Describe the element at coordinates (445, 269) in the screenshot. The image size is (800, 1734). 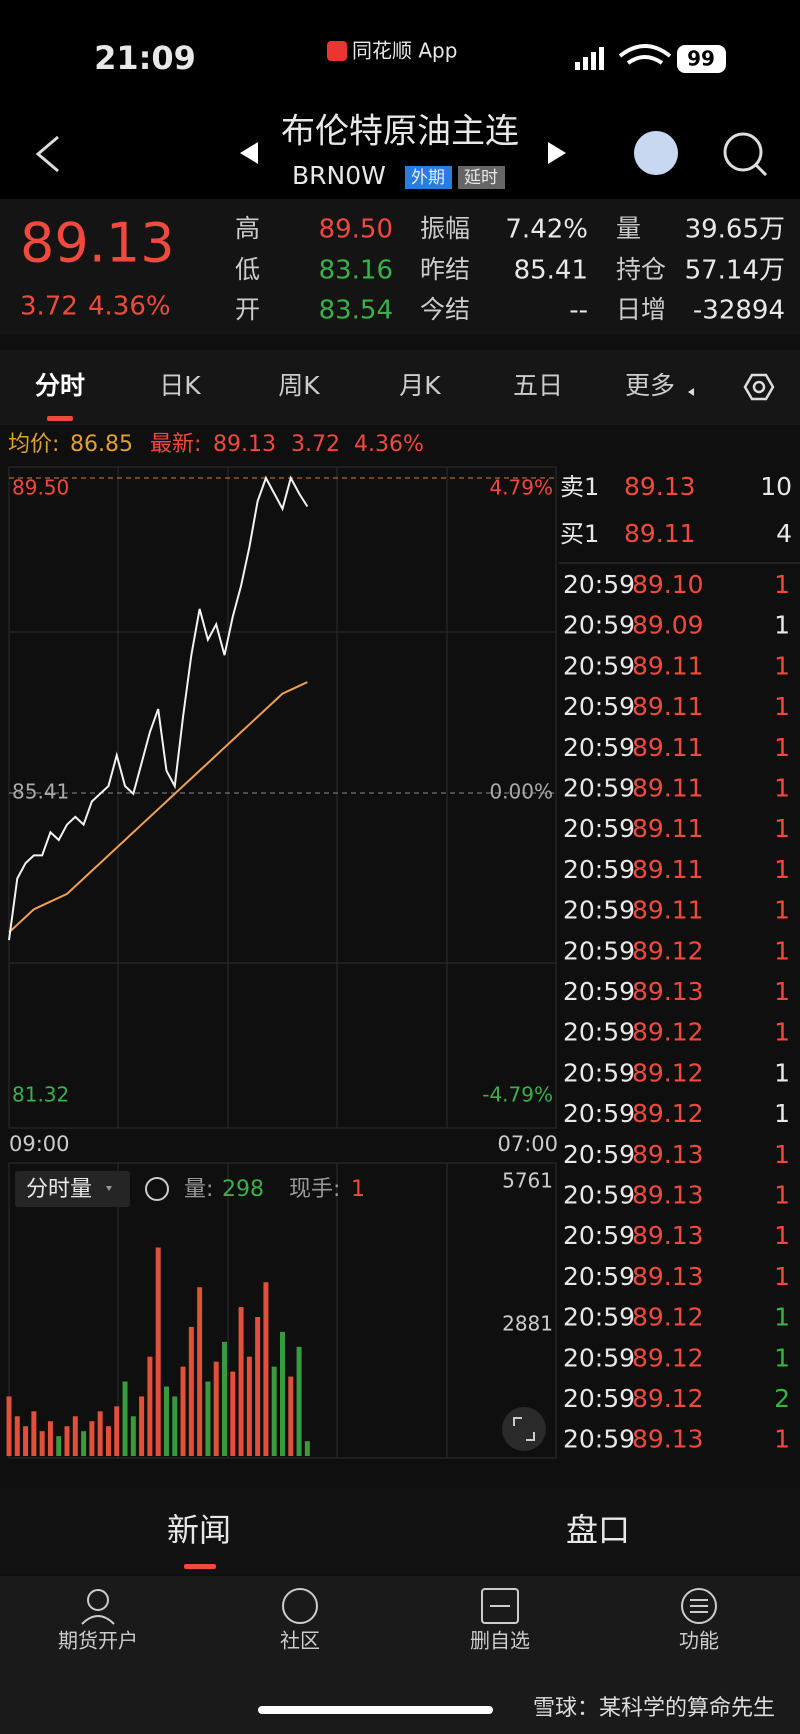
I see `stat-label: 昨结` at that location.